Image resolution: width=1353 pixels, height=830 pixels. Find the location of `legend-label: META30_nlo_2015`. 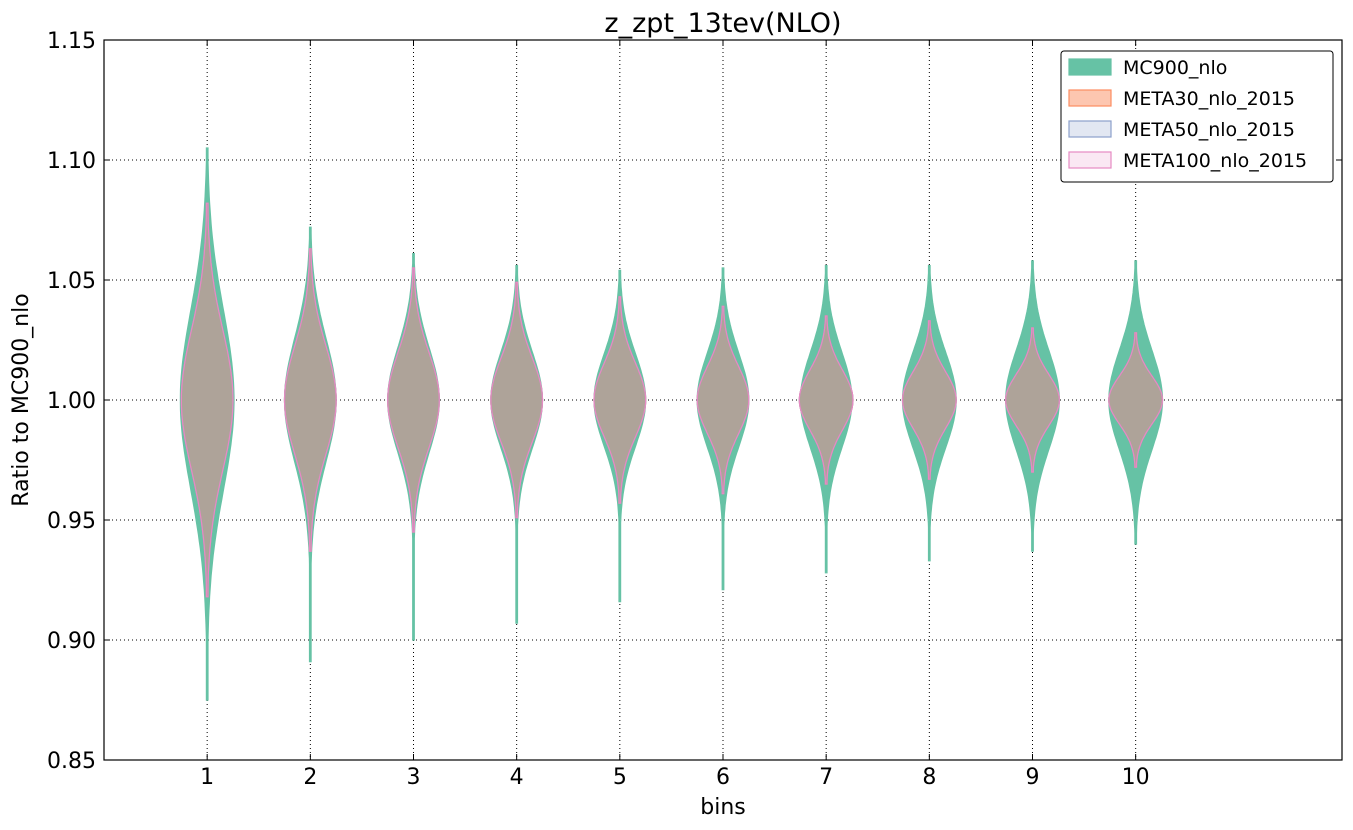

legend-label: META30_nlo_2015 is located at coordinates (1209, 99).